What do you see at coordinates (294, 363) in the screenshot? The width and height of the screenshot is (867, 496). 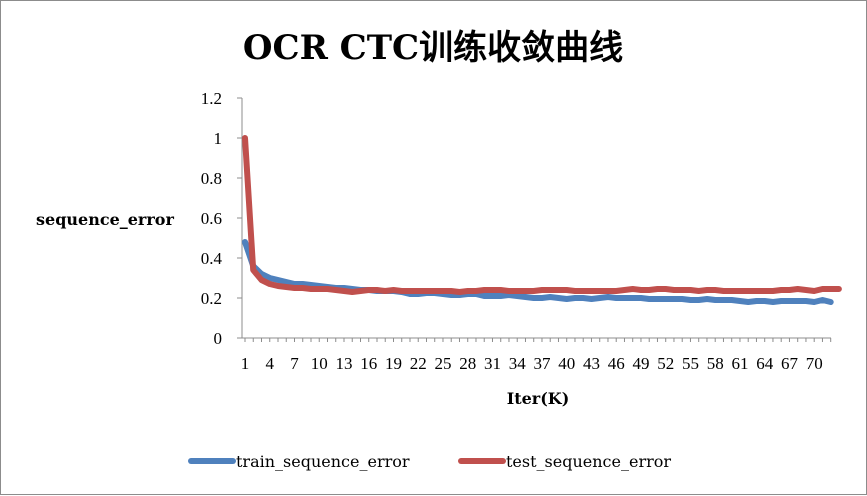 I see `x-tick-label: 7` at bounding box center [294, 363].